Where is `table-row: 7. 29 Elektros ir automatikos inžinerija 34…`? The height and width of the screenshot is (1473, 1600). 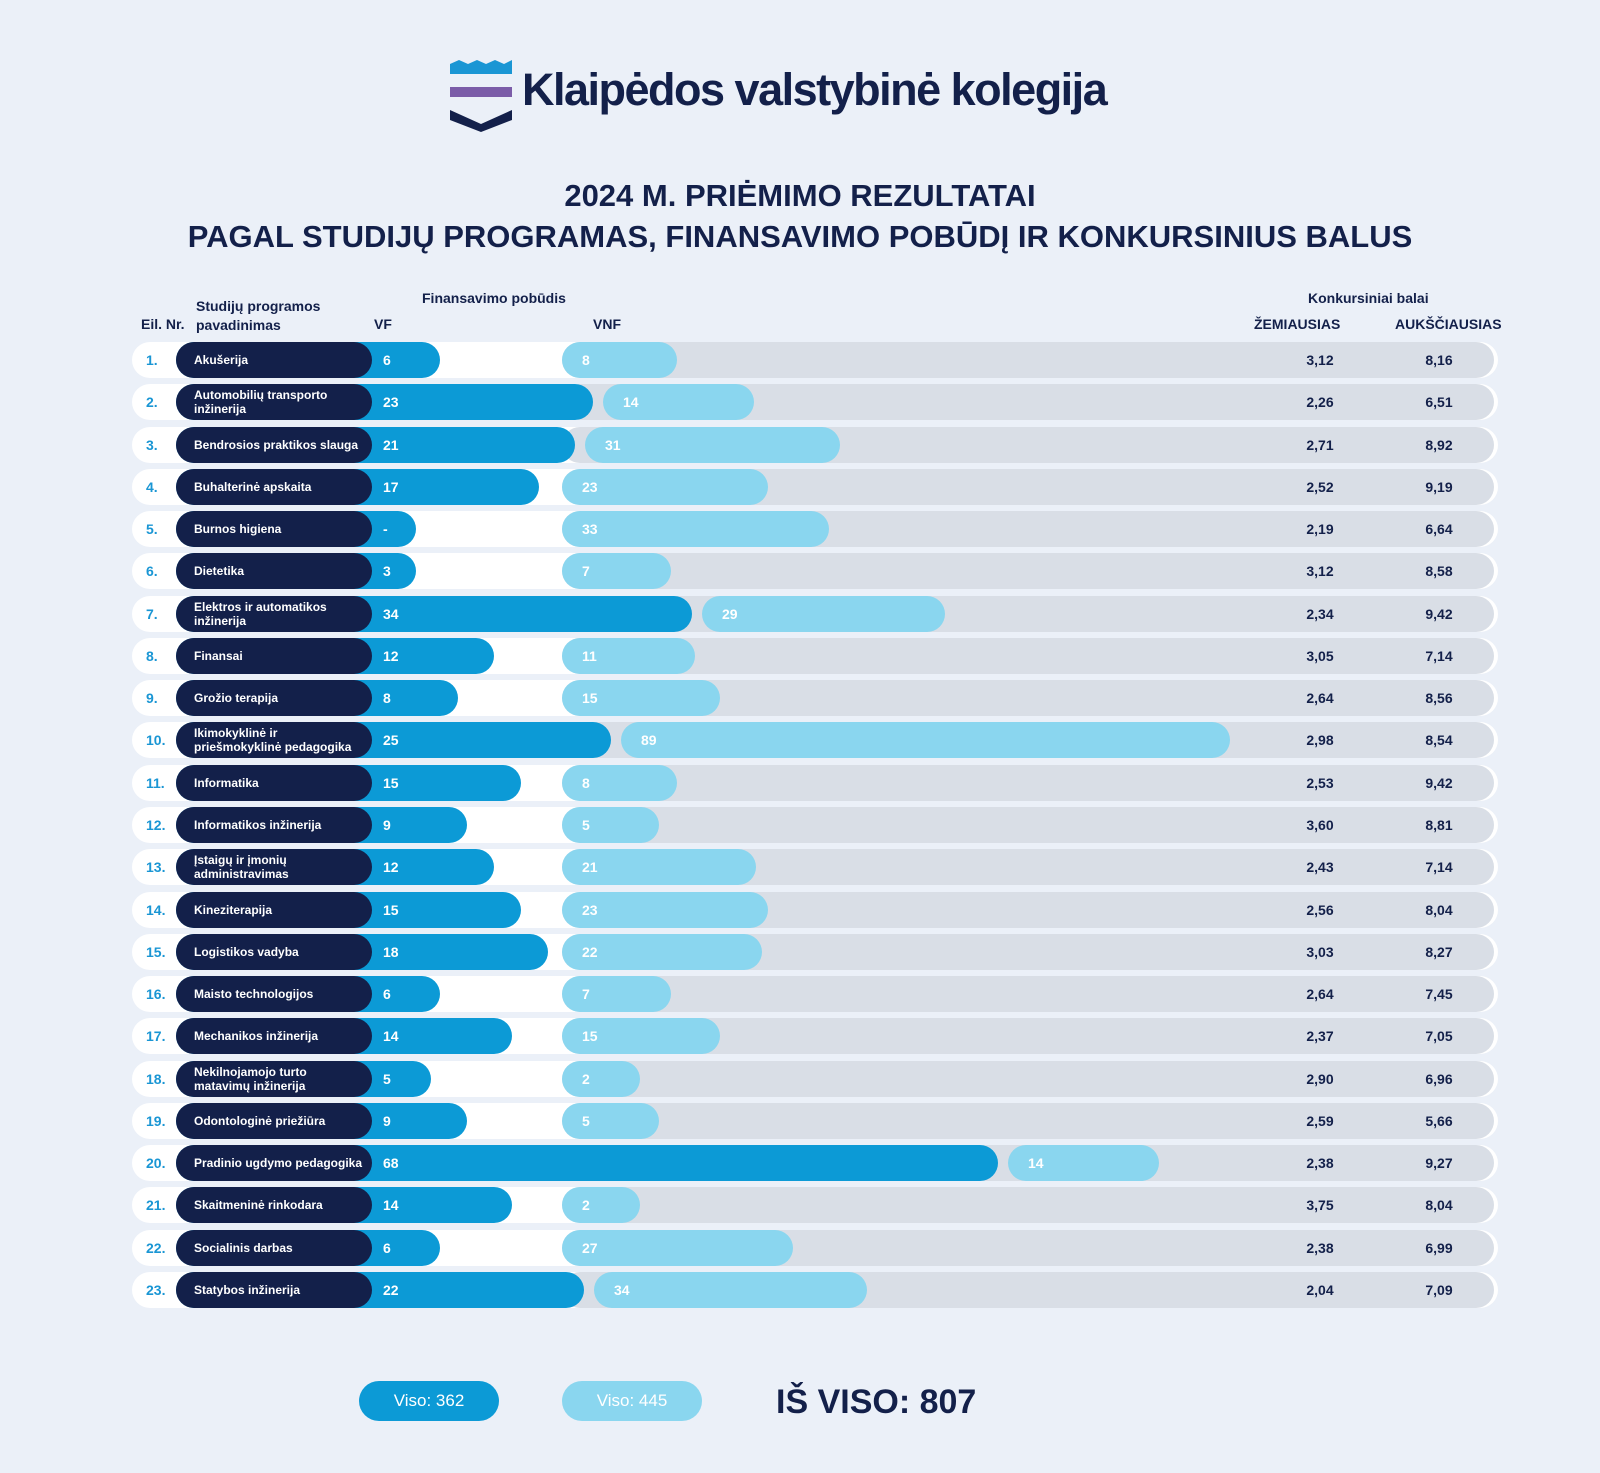 table-row: 7. 29 Elektros ir automatikos inžinerija 34… is located at coordinates (815, 614).